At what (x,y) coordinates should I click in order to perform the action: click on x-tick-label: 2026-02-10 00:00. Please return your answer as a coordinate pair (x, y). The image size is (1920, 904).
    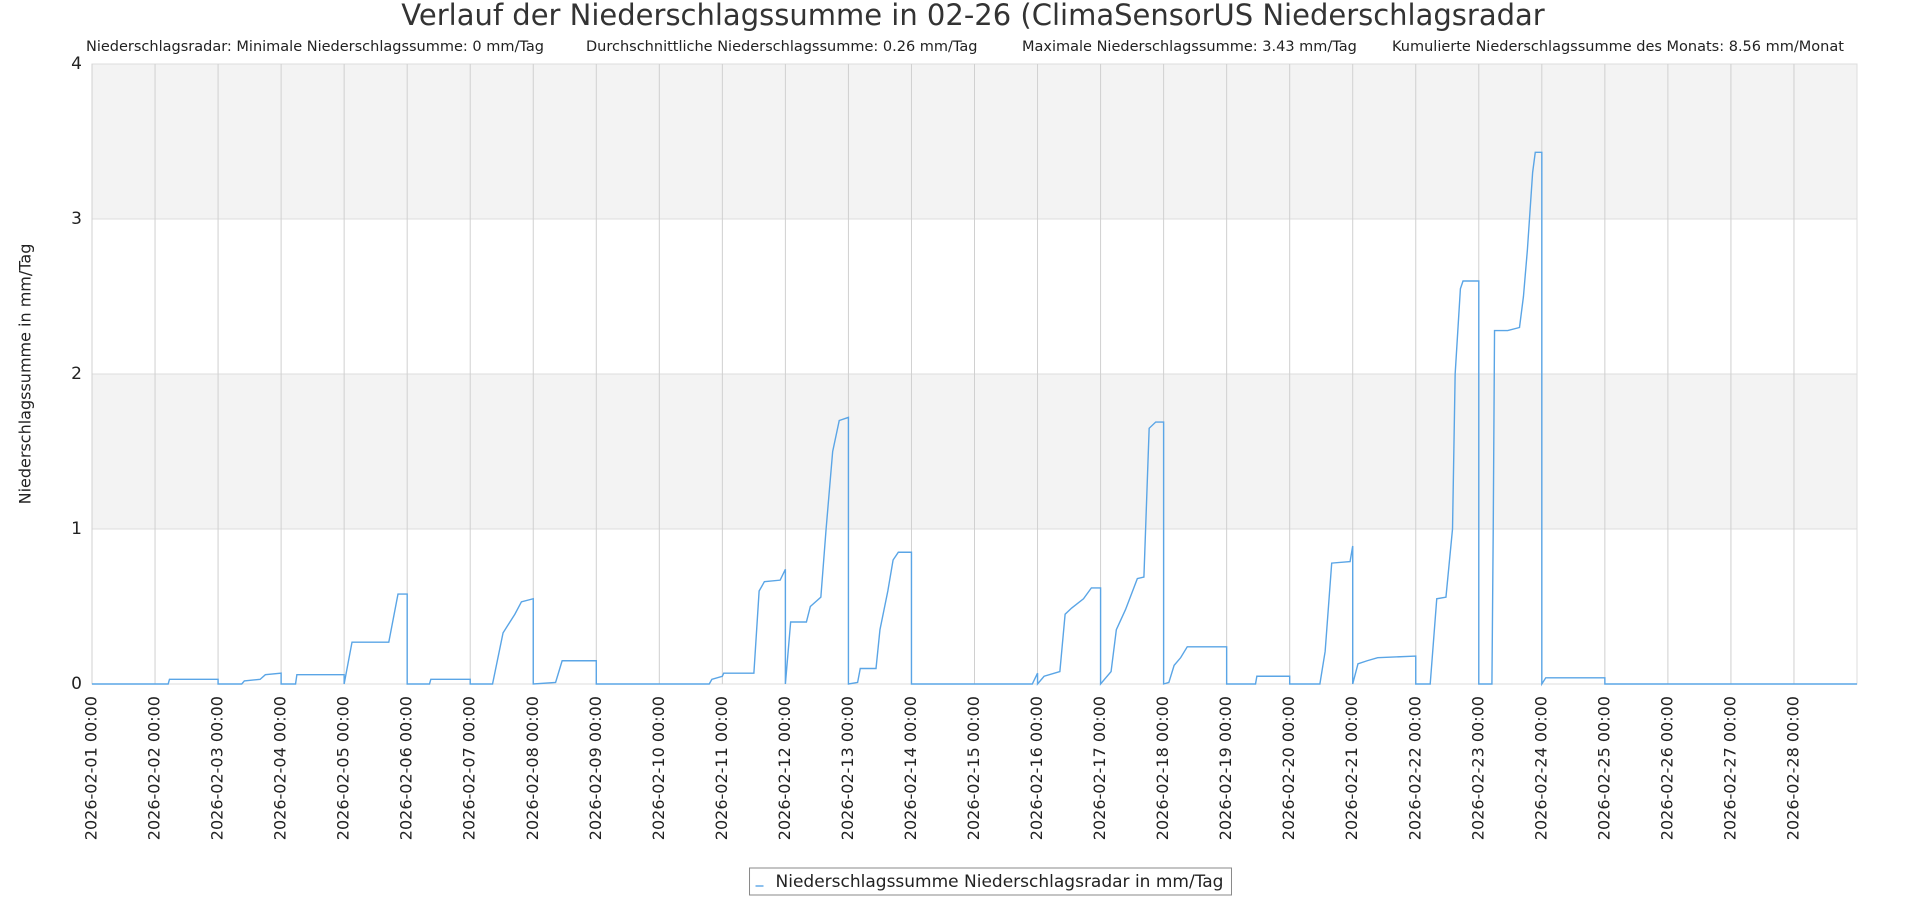
    Looking at the image, I should click on (658, 768).